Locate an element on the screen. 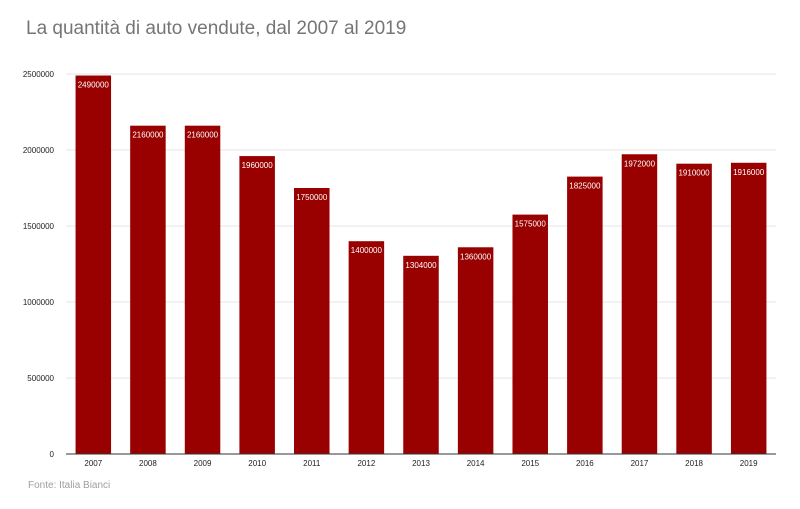 The image size is (800, 509). y-tick-label: 2000000 is located at coordinates (39, 150).